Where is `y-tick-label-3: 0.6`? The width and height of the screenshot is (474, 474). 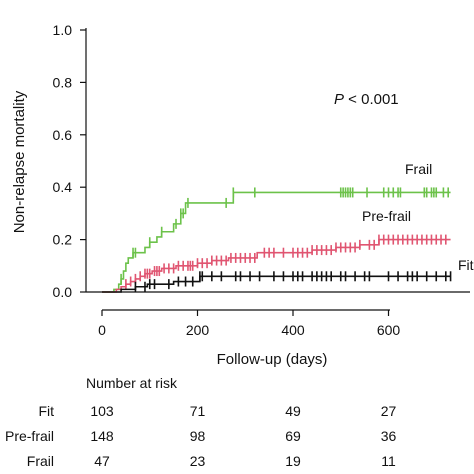 y-tick-label-3: 0.6 is located at coordinates (63, 135).